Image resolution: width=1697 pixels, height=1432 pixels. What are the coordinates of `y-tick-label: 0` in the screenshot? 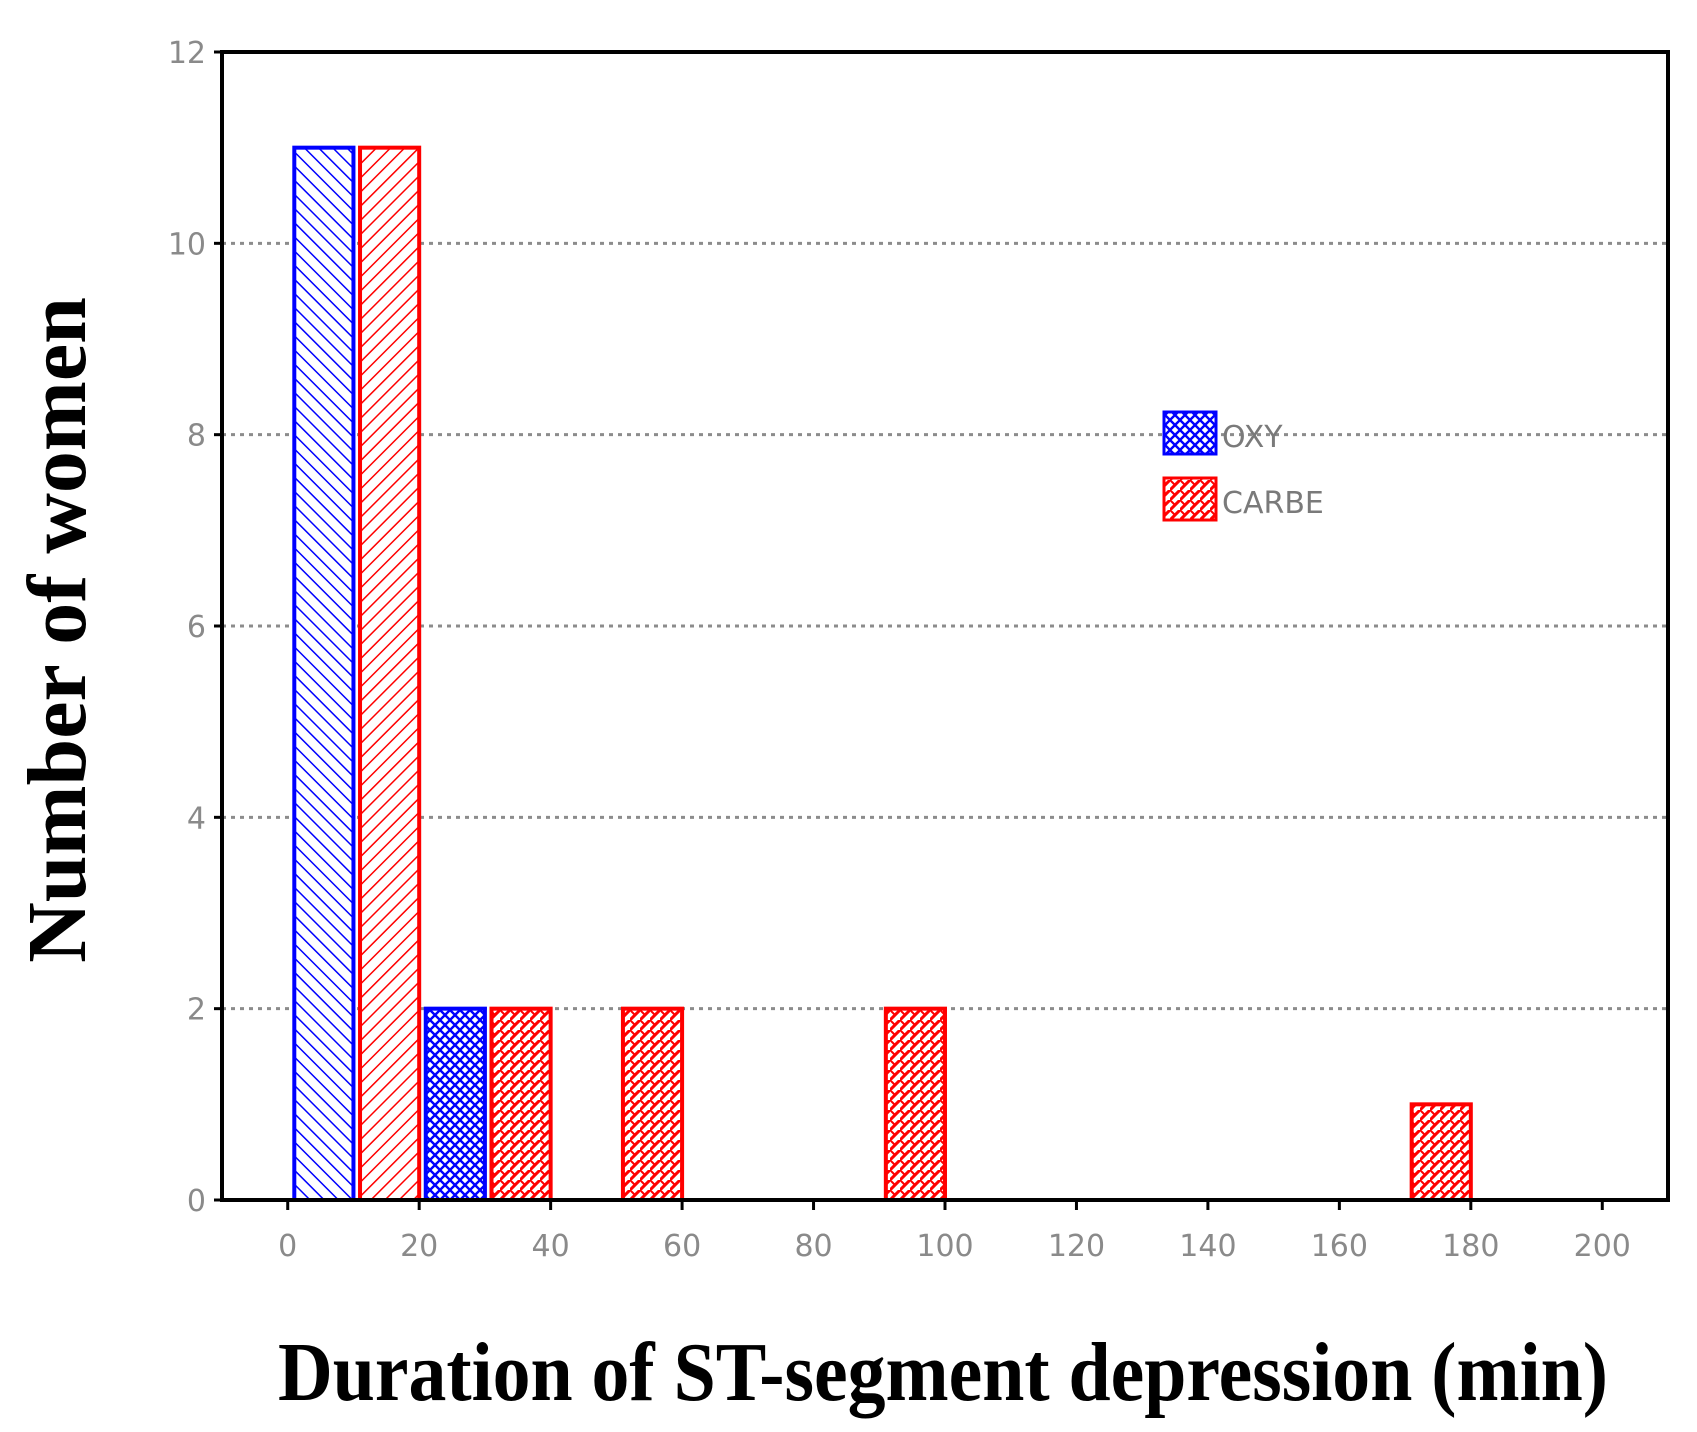 It's located at (196, 1201).